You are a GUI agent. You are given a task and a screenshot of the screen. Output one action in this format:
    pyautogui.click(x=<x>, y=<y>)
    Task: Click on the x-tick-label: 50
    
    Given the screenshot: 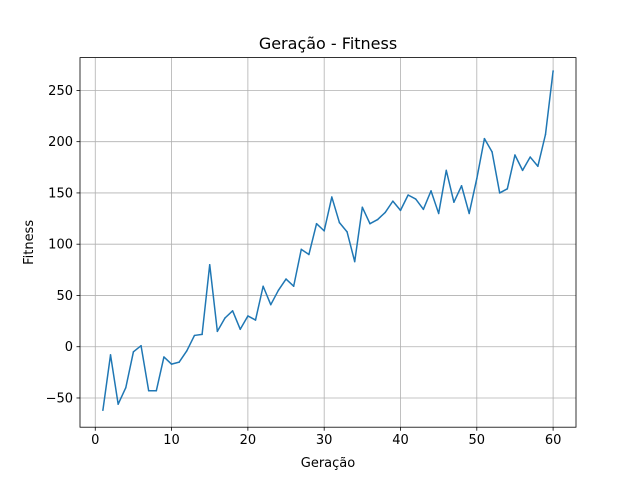 What is the action you would take?
    pyautogui.click(x=477, y=440)
    